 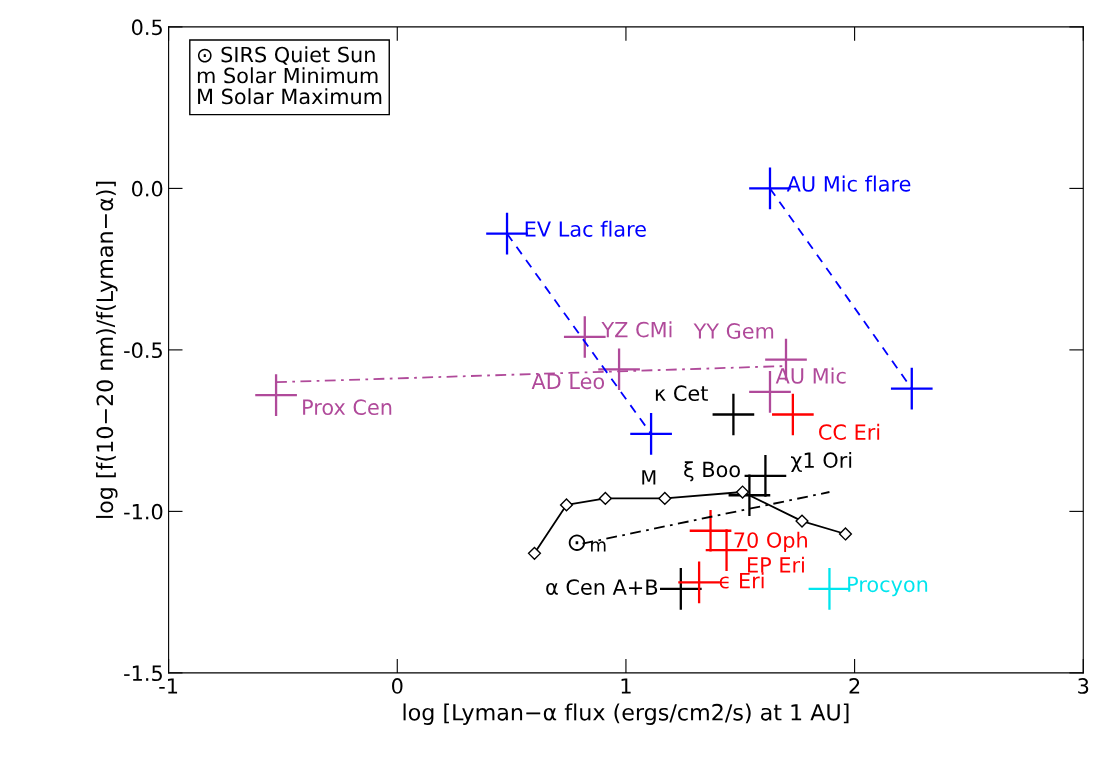 What do you see at coordinates (347, 407) in the screenshot?
I see `series-label: Prox Cen` at bounding box center [347, 407].